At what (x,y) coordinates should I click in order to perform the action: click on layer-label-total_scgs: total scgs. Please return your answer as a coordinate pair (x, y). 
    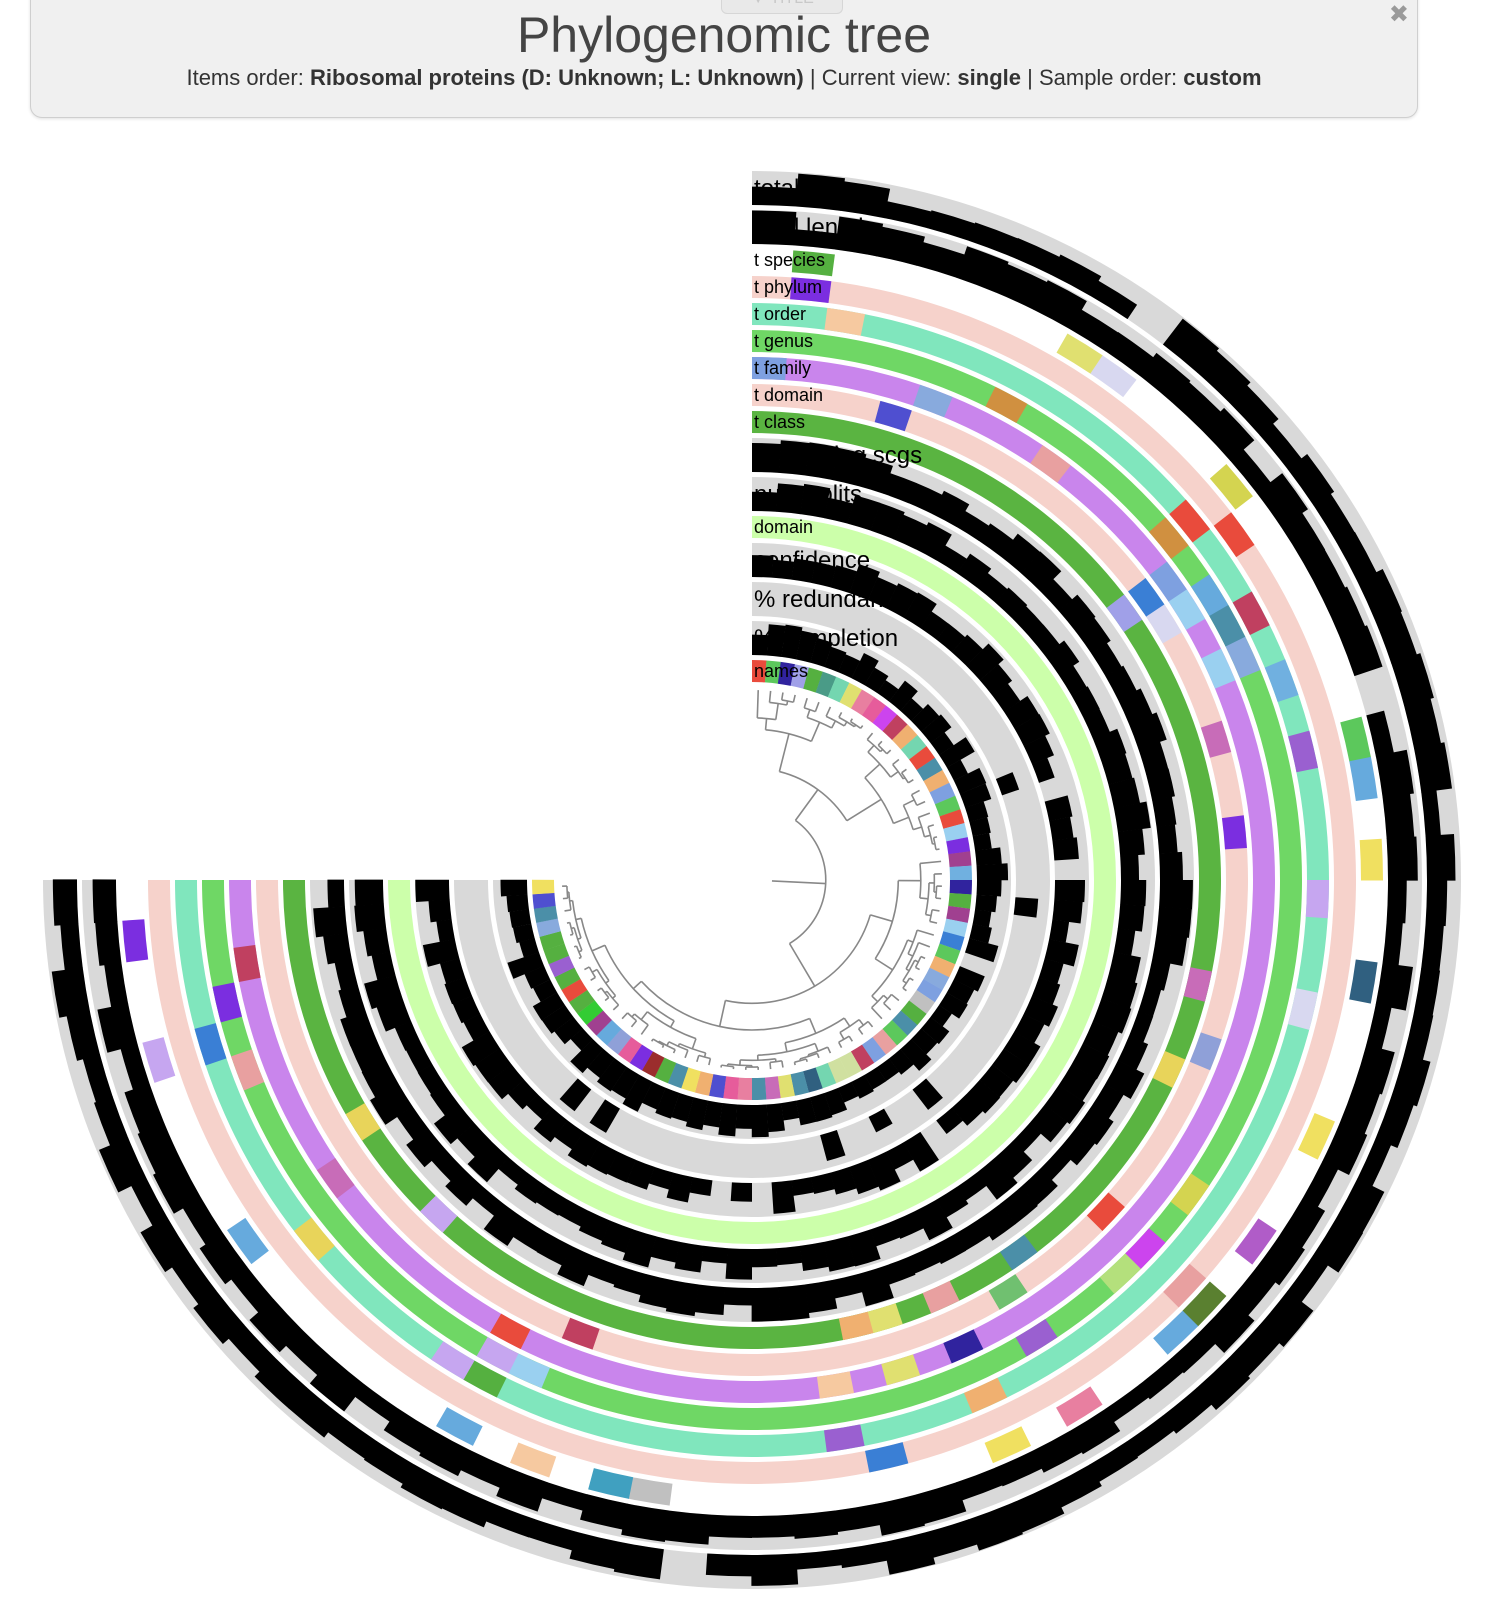
    Looking at the image, I should click on (804, 188).